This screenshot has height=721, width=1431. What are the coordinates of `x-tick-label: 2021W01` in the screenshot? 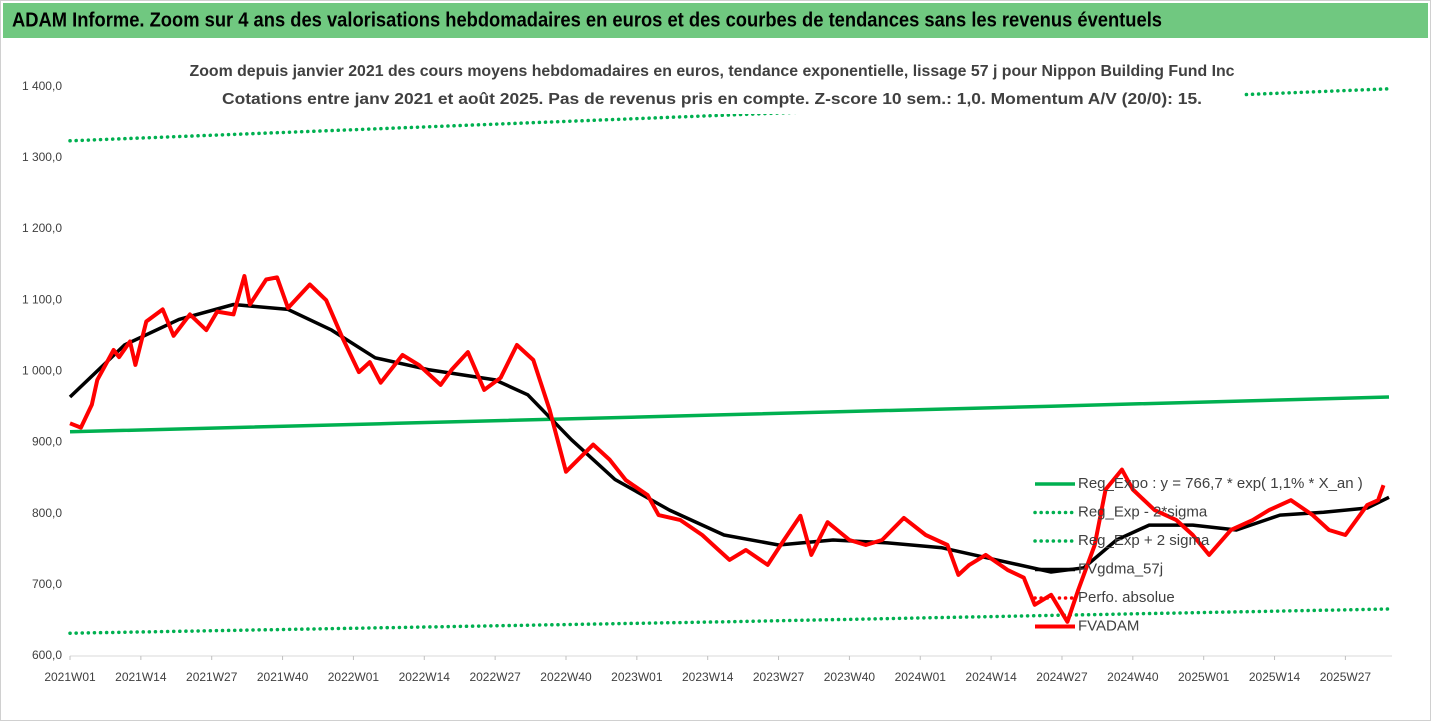 It's located at (70, 677).